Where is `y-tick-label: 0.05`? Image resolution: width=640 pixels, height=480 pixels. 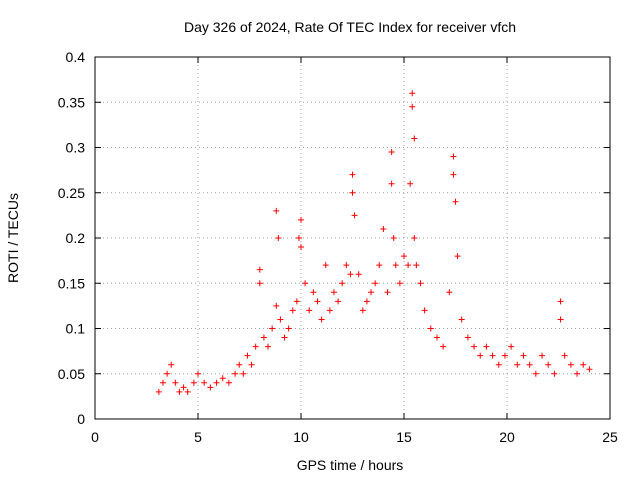
y-tick-label: 0.05 is located at coordinates (71, 374).